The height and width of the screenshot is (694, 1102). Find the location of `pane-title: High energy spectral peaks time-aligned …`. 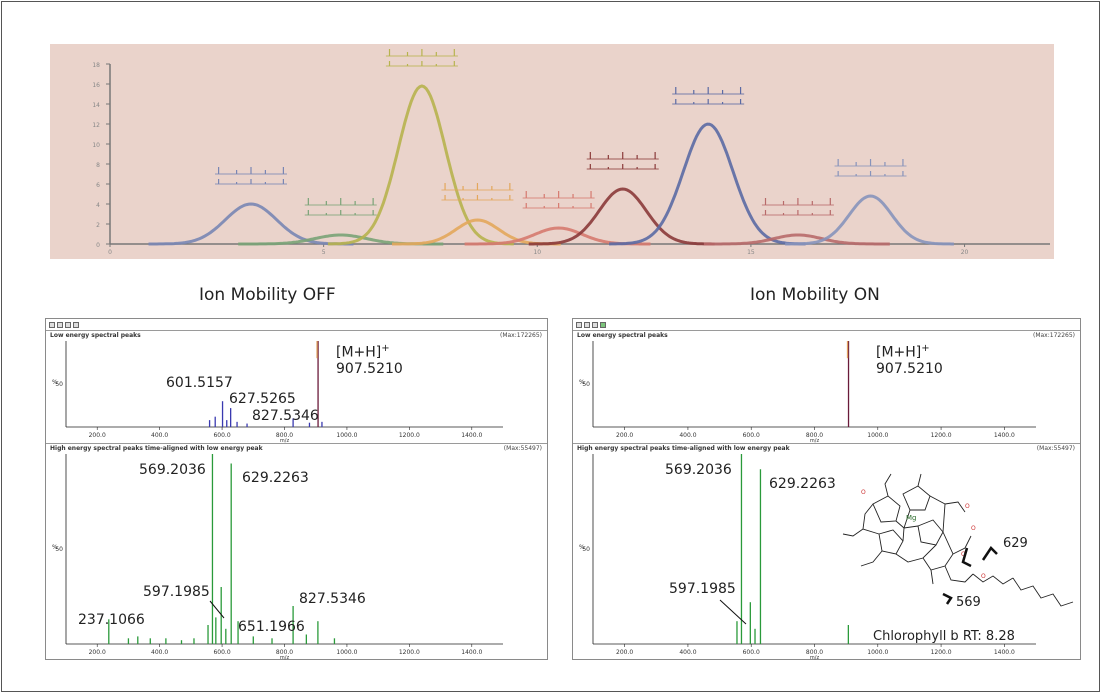

pane-title: High energy spectral peaks time-aligned … is located at coordinates (156, 448).